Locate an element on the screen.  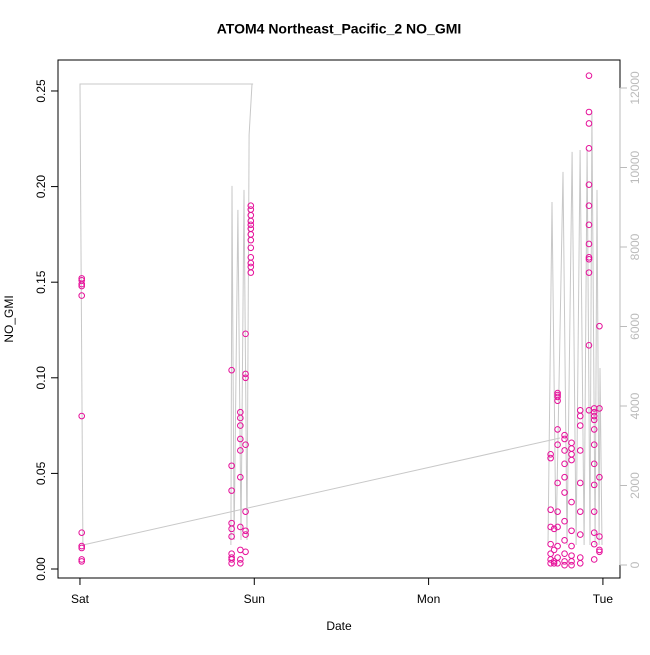
y2-tick-label: 2000 is located at coordinates (635, 485).